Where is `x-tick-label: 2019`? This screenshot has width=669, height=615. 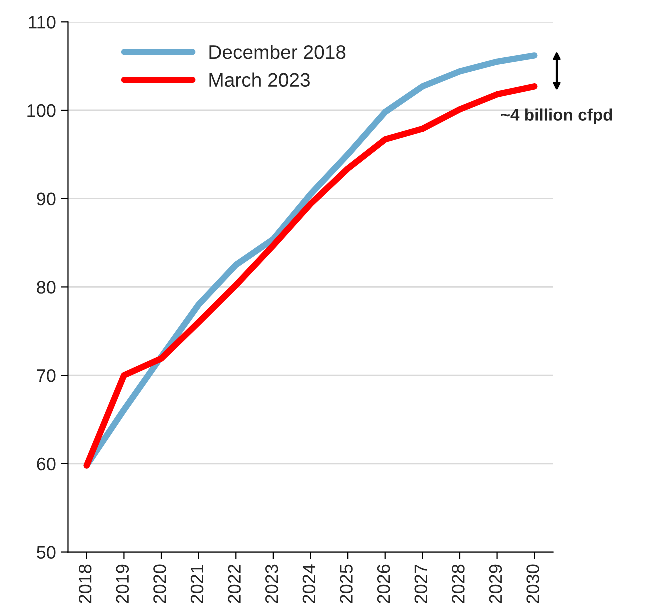
x-tick-label: 2019 is located at coordinates (123, 584).